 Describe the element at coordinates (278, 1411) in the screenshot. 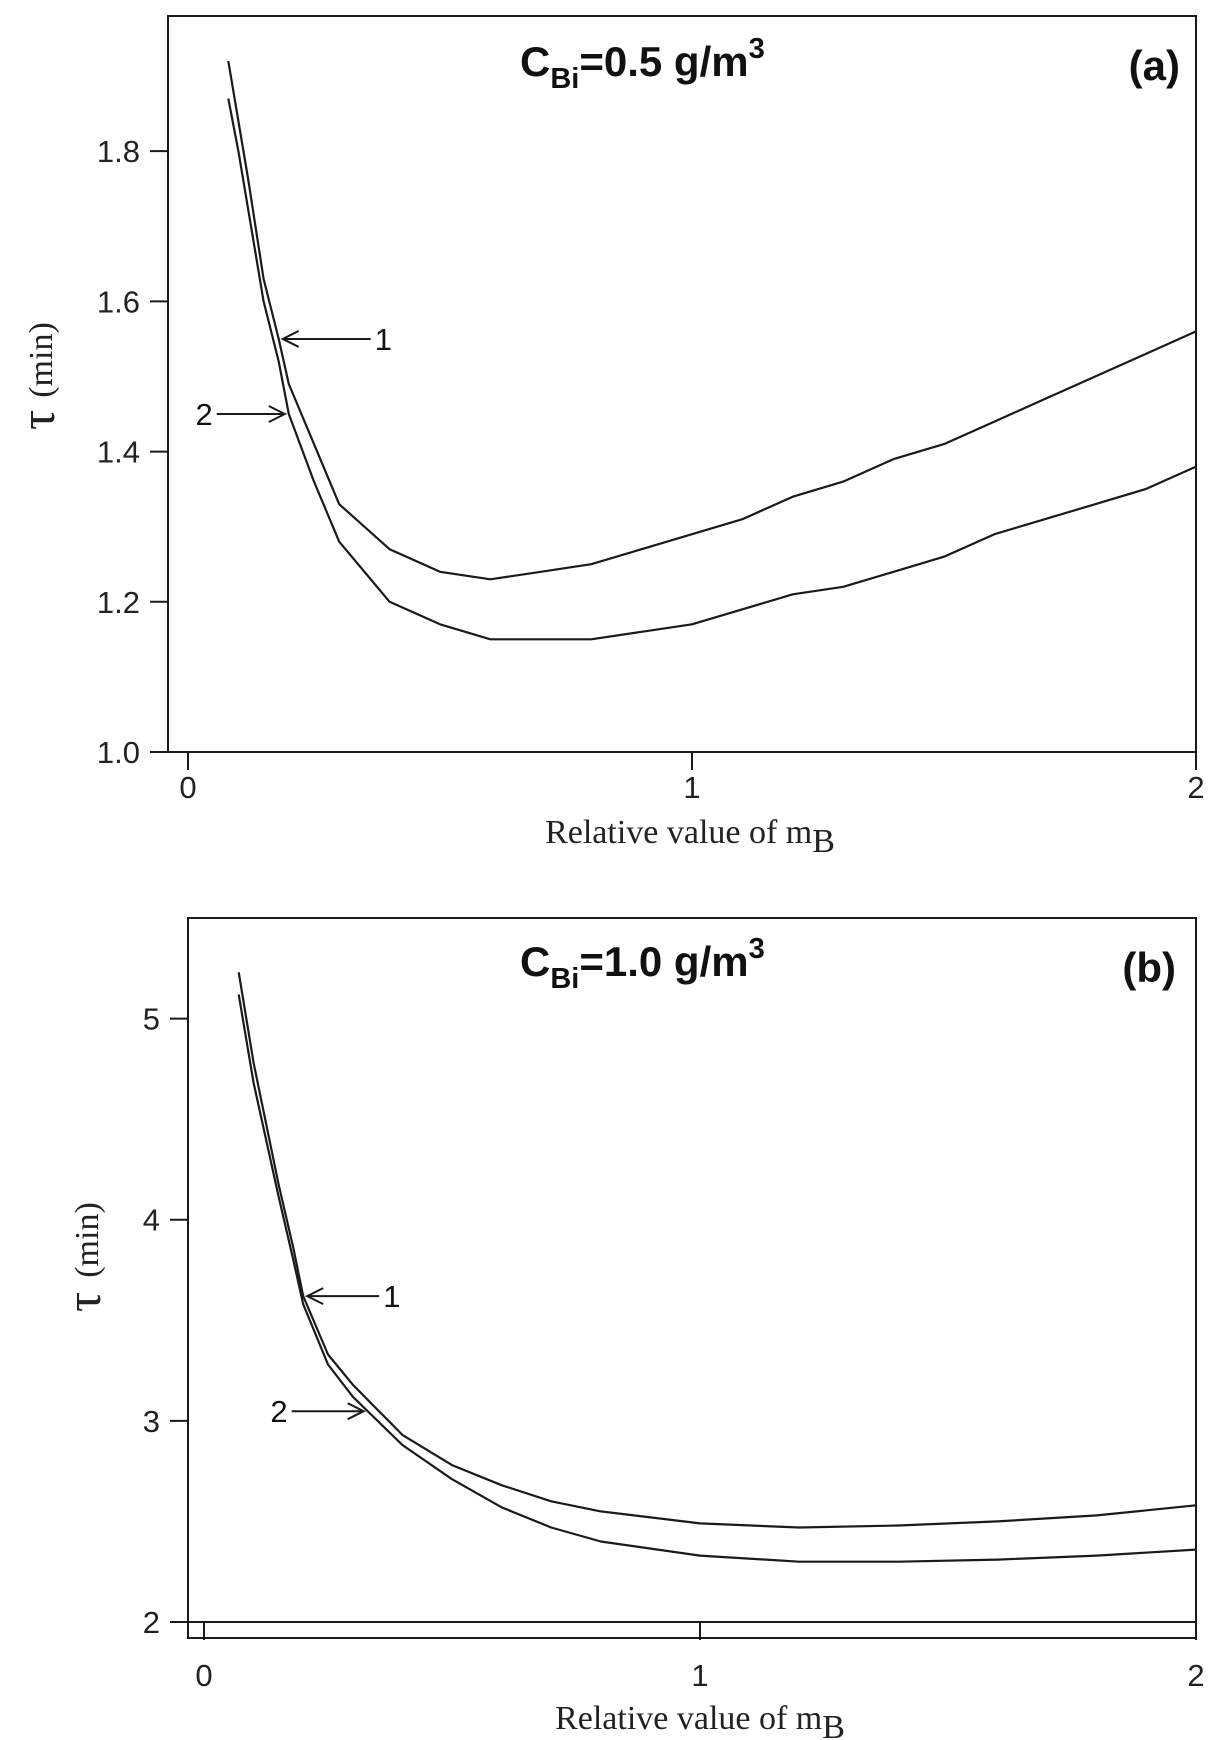

I see `panel-b-curve-label-text: 2` at that location.